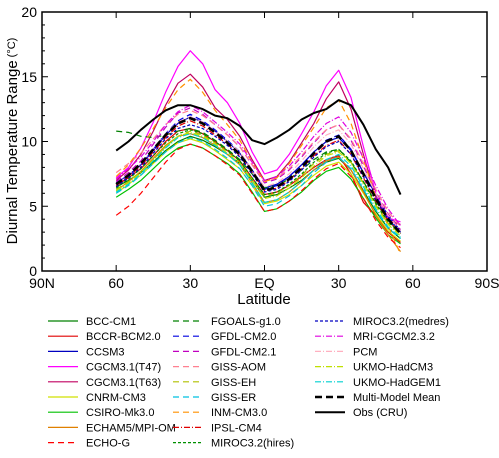 The image size is (499, 458). I want to click on legend-item: MIROC3.2(medres), so click(382, 322).